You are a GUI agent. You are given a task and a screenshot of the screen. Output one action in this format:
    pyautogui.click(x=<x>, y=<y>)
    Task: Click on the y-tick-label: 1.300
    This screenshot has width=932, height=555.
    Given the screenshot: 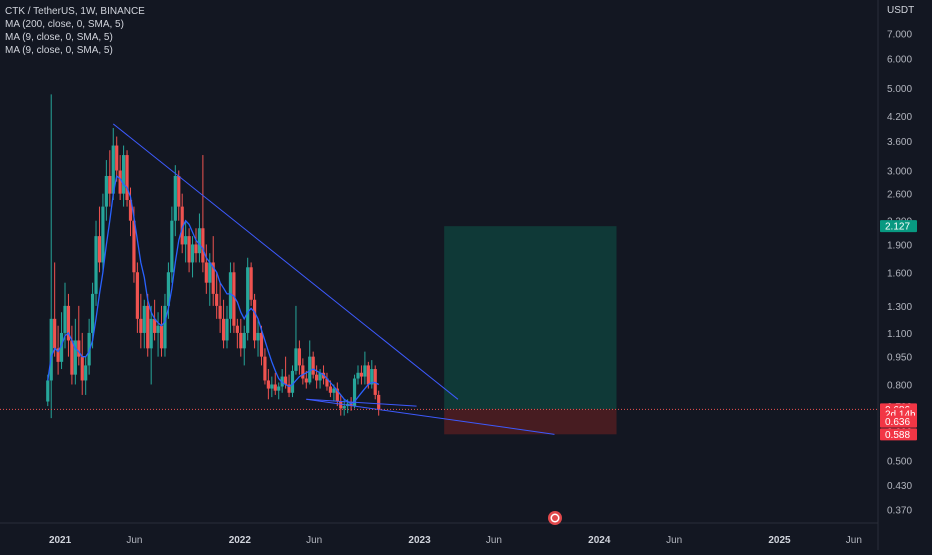 What is the action you would take?
    pyautogui.click(x=899, y=307)
    